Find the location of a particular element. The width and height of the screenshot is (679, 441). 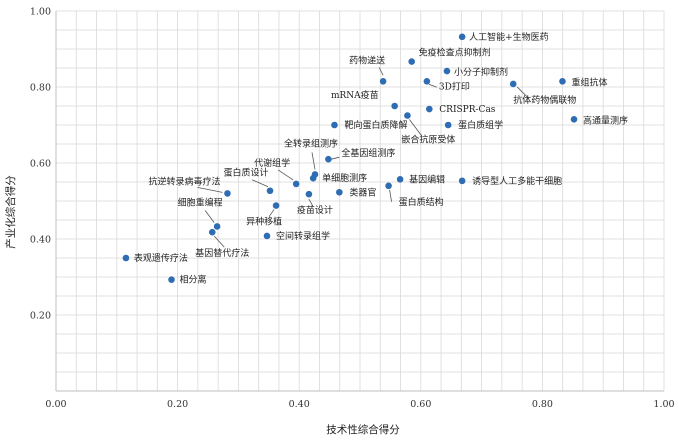

data-point-label: 全转录组测序 is located at coordinates (311, 143).